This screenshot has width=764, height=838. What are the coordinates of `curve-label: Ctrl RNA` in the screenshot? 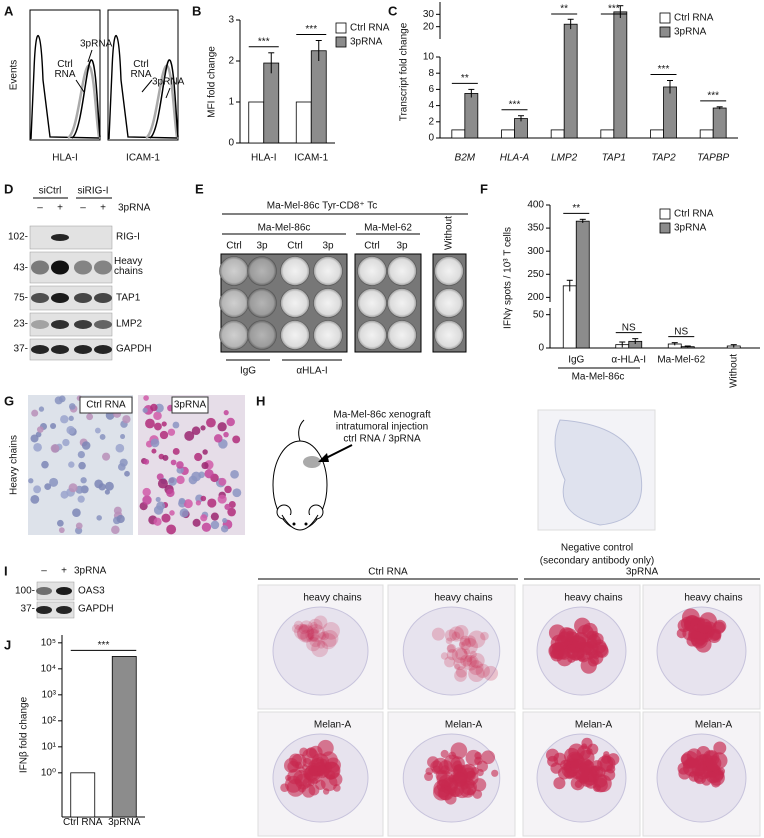 It's located at (65, 69).